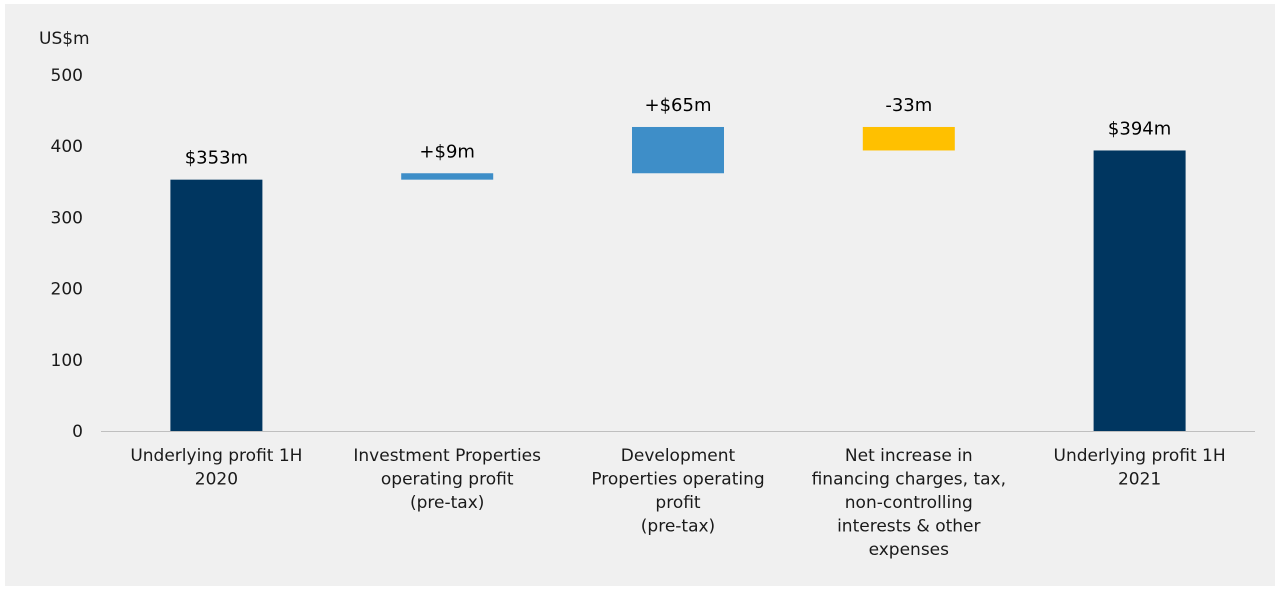 Image resolution: width=1281 pixels, height=590 pixels. Describe the element at coordinates (77, 432) in the screenshot. I see `y-tick-label: 0` at that location.